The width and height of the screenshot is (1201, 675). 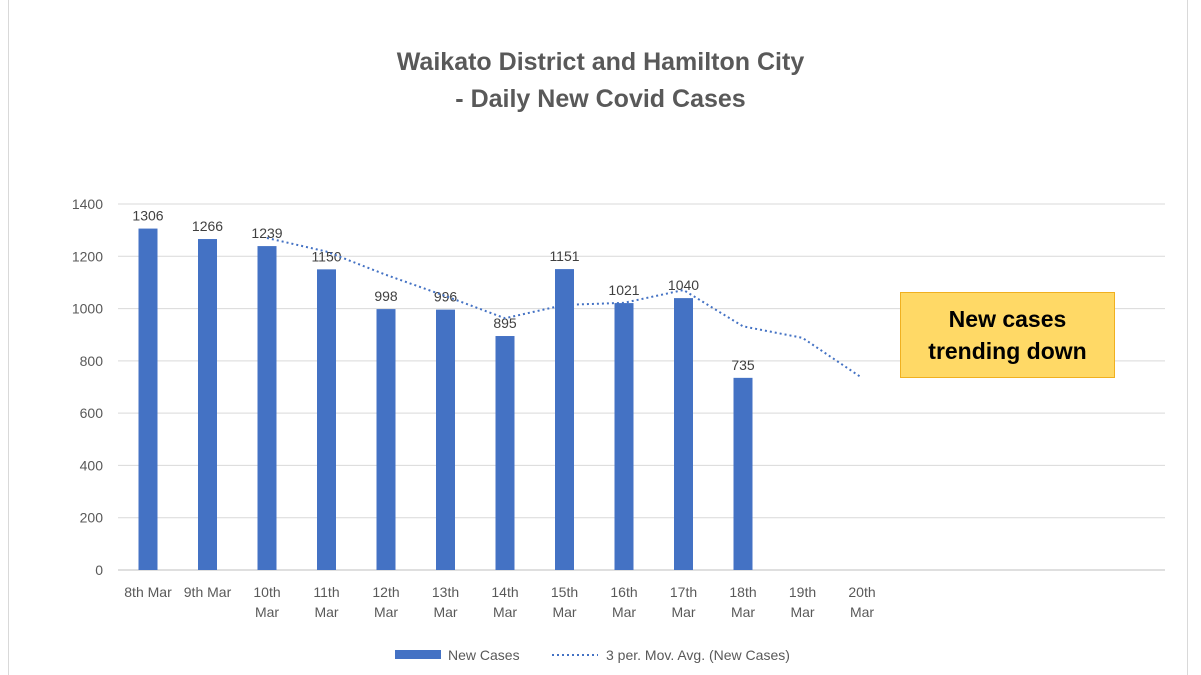 I want to click on bar-data-label: 895, so click(x=505, y=323).